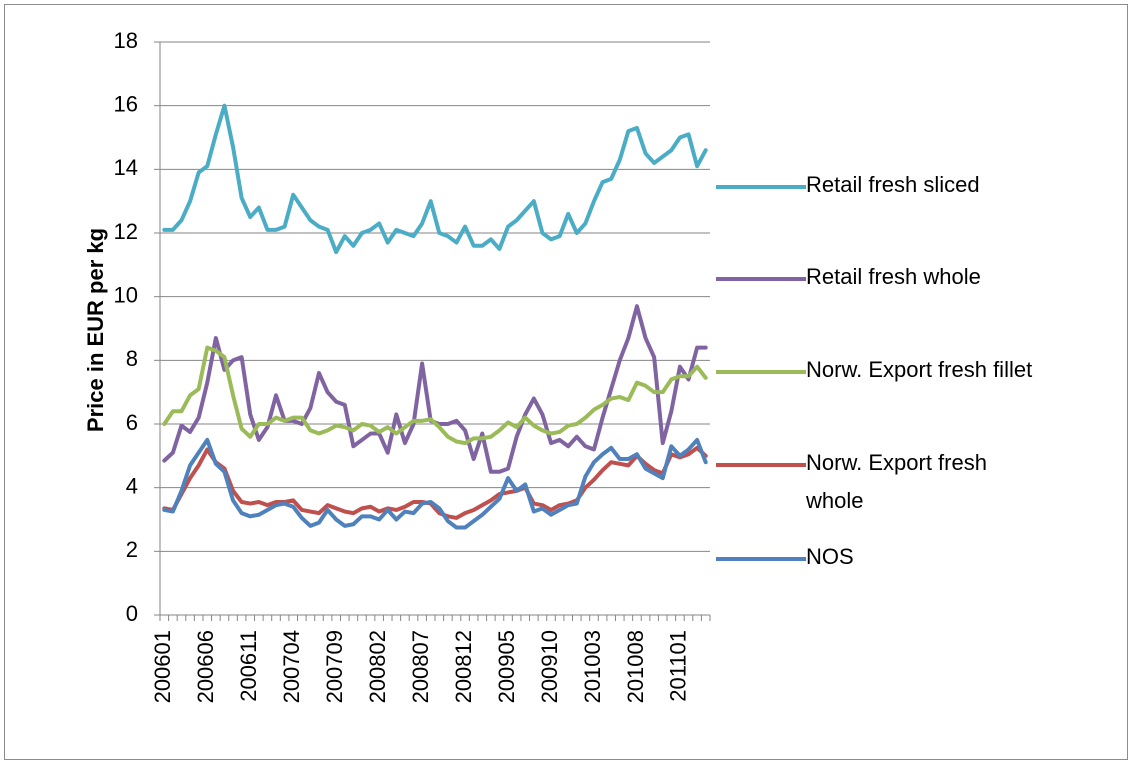 The height and width of the screenshot is (765, 1133). I want to click on legend-item: Retail fresh whole, so click(879, 280).